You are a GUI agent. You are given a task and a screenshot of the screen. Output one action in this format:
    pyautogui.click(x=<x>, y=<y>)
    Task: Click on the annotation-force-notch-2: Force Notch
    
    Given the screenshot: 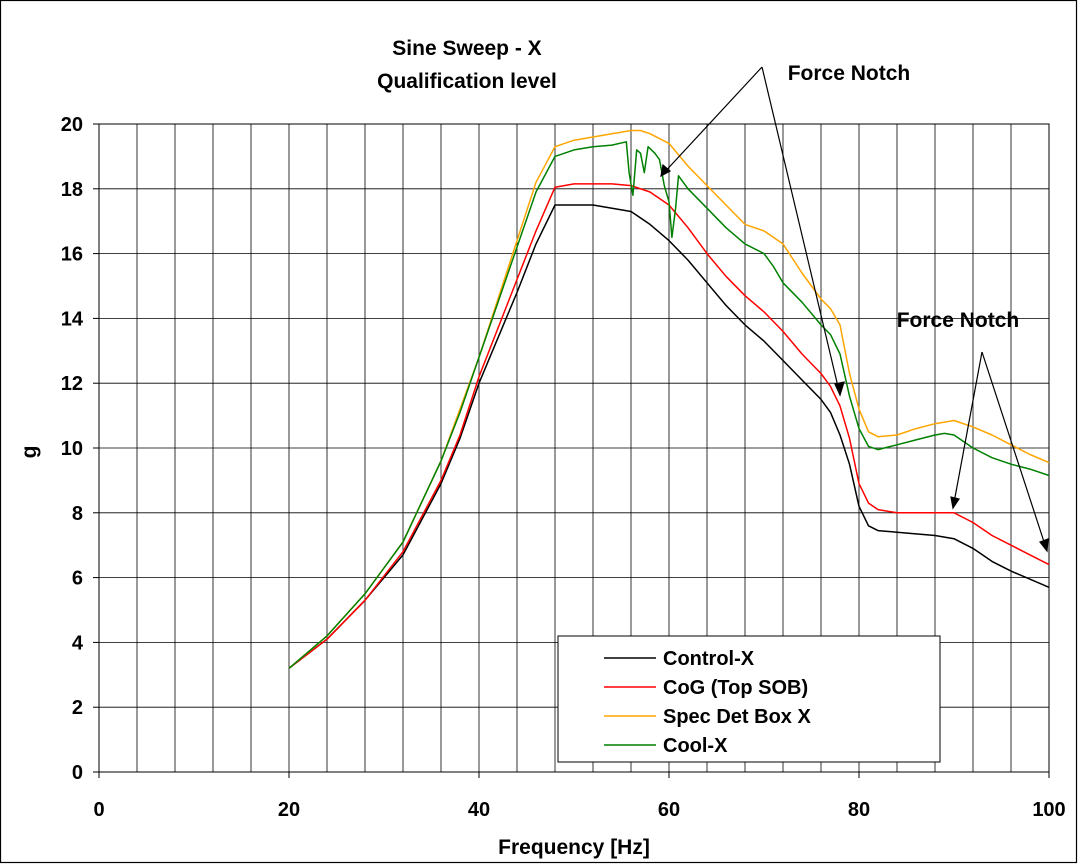 What is the action you would take?
    pyautogui.click(x=958, y=320)
    